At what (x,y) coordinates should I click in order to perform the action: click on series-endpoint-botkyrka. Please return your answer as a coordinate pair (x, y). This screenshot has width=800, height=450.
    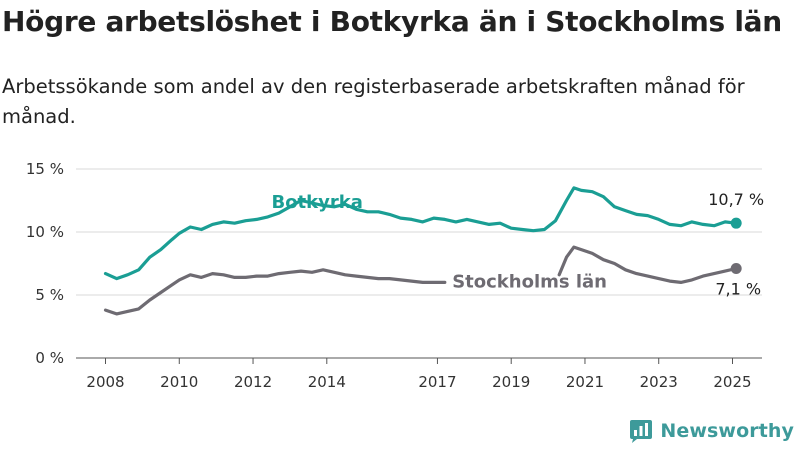
    Looking at the image, I should click on (736, 223).